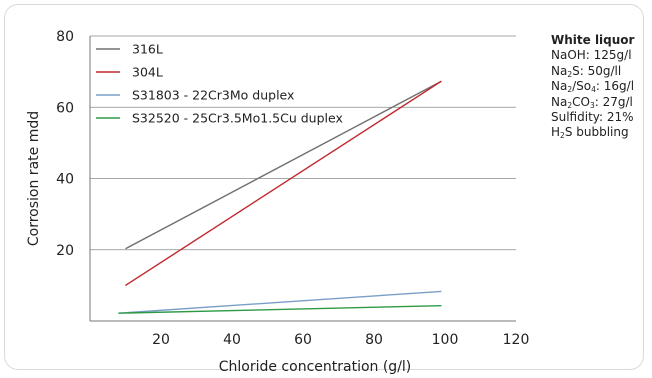  Describe the element at coordinates (65, 108) in the screenshot. I see `y-tick-label: 60` at that location.